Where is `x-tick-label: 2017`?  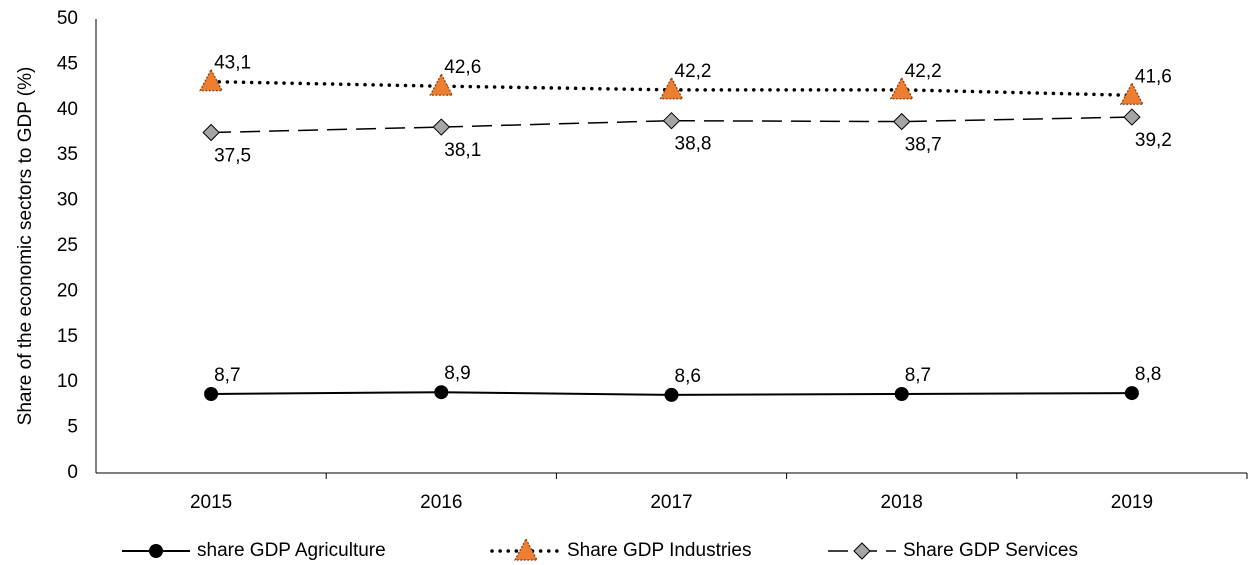
x-tick-label: 2017 is located at coordinates (671, 502).